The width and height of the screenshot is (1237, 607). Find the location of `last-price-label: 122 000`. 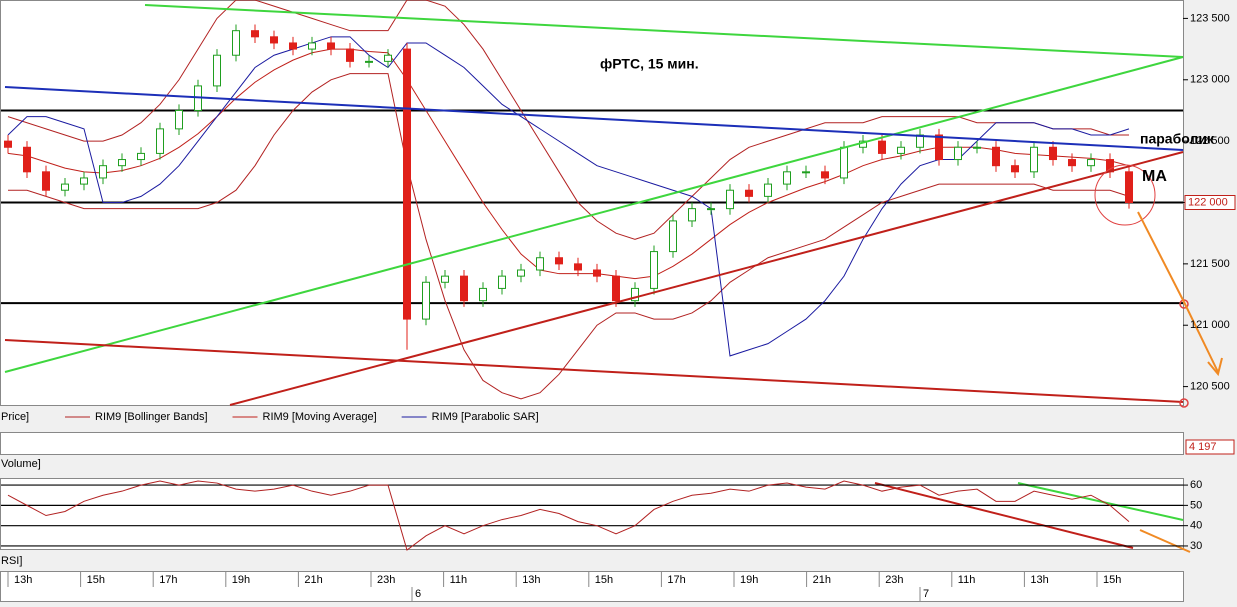

last-price-label: 122 000 is located at coordinates (1208, 202).